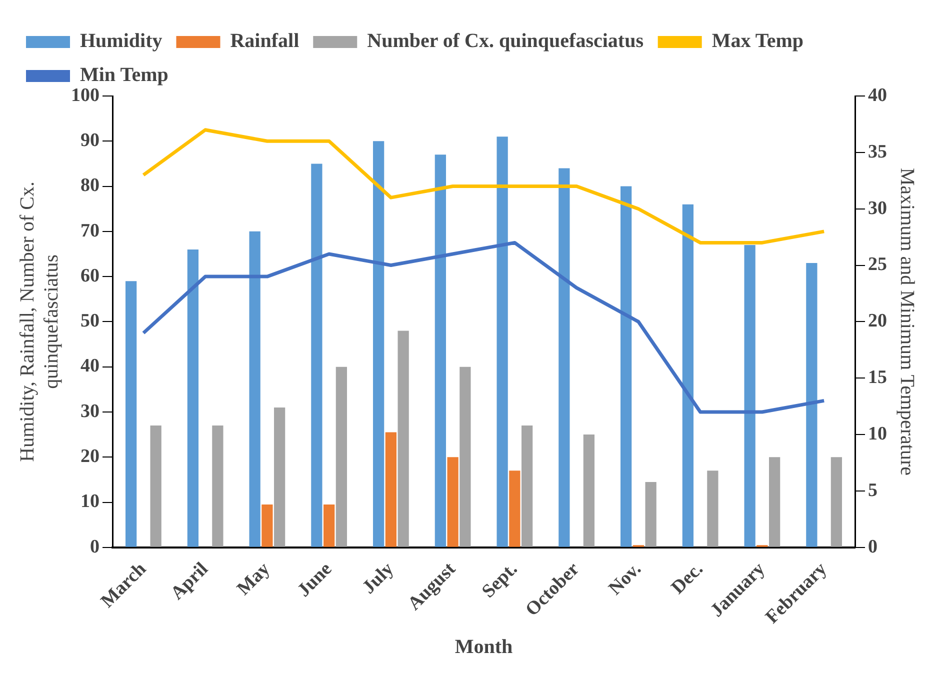  Describe the element at coordinates (877, 151) in the screenshot. I see `y2-tick-label: 35` at that location.